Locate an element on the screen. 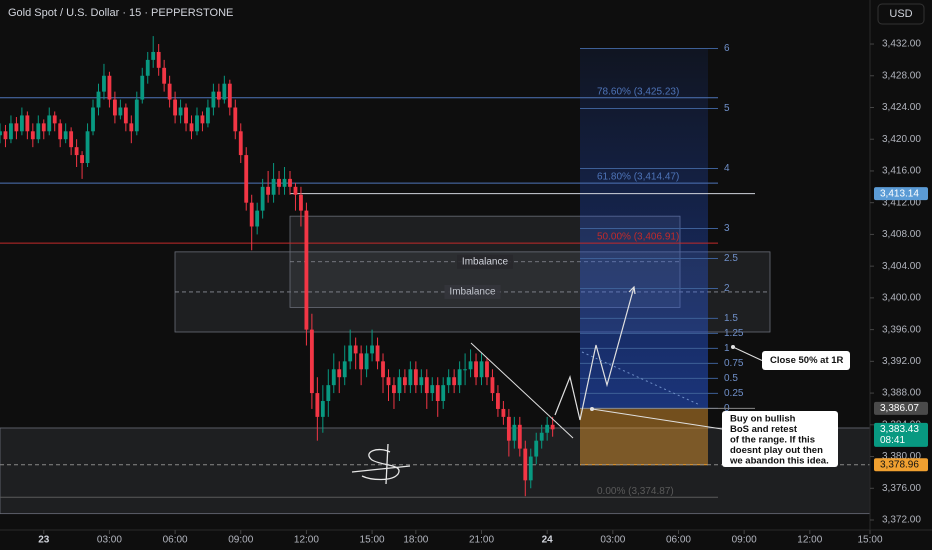  r-level-label: 0.25 is located at coordinates (734, 393).